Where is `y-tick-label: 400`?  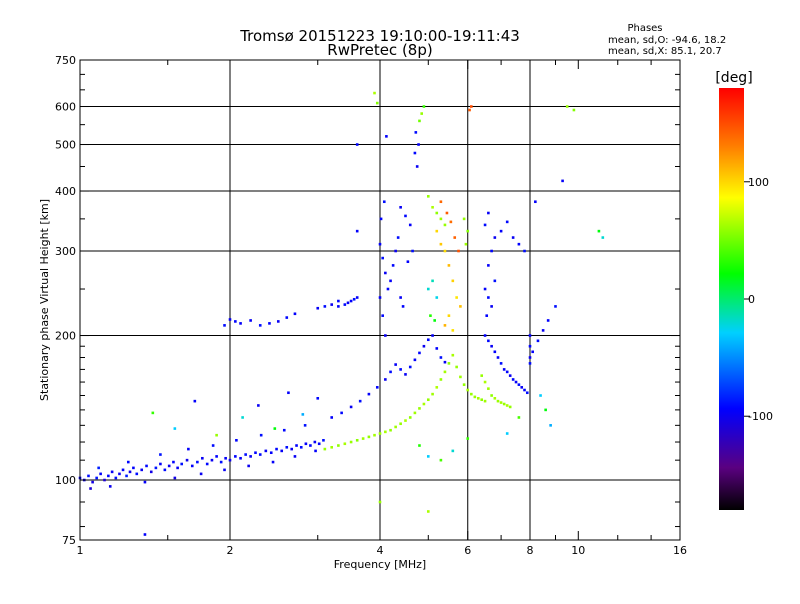
y-tick-label: 400 is located at coordinates (65, 191).